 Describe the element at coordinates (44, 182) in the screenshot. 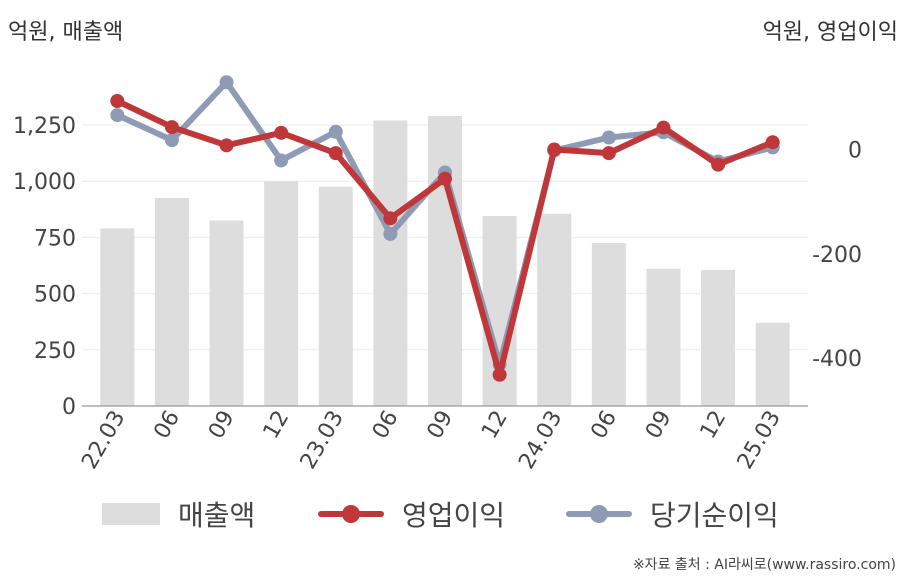

I see `left-tick-label: 1,000` at that location.